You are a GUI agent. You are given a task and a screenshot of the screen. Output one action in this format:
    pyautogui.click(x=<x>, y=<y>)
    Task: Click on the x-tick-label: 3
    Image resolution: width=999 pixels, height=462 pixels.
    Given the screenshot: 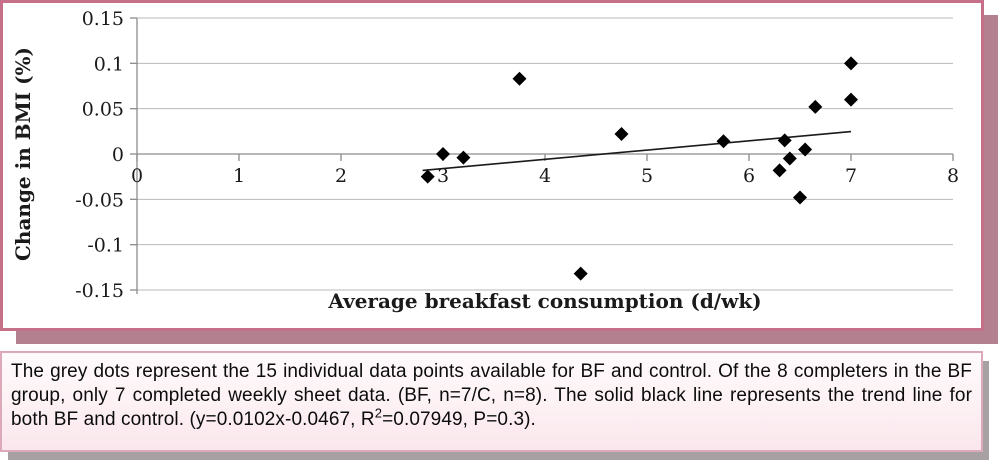 What is the action you would take?
    pyautogui.click(x=443, y=176)
    